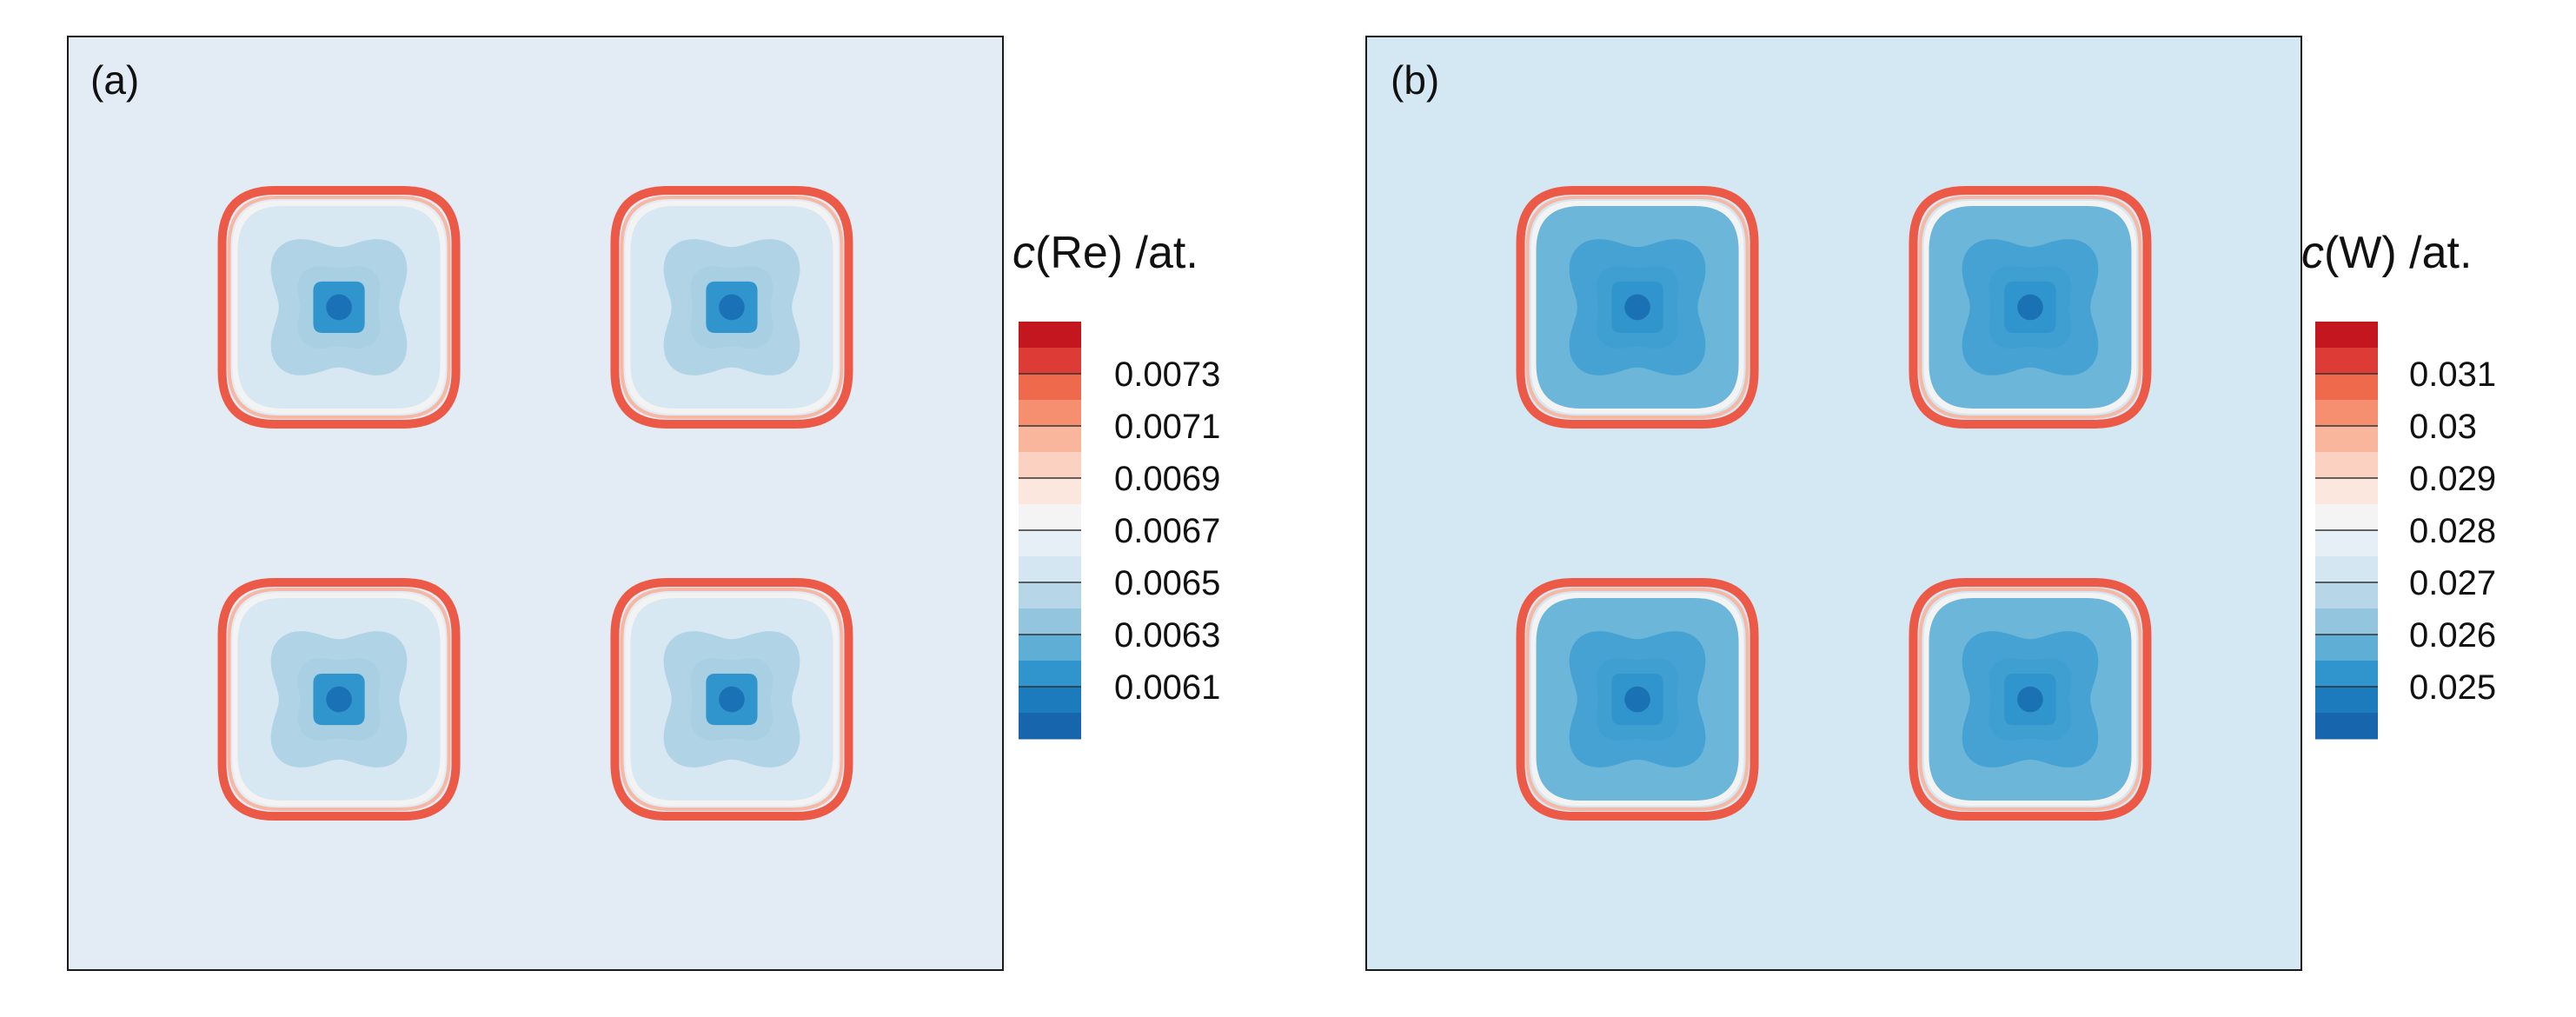 The height and width of the screenshot is (1017, 2576). What do you see at coordinates (2452, 687) in the screenshot?
I see `colorbar-tick-label: 0.025` at bounding box center [2452, 687].